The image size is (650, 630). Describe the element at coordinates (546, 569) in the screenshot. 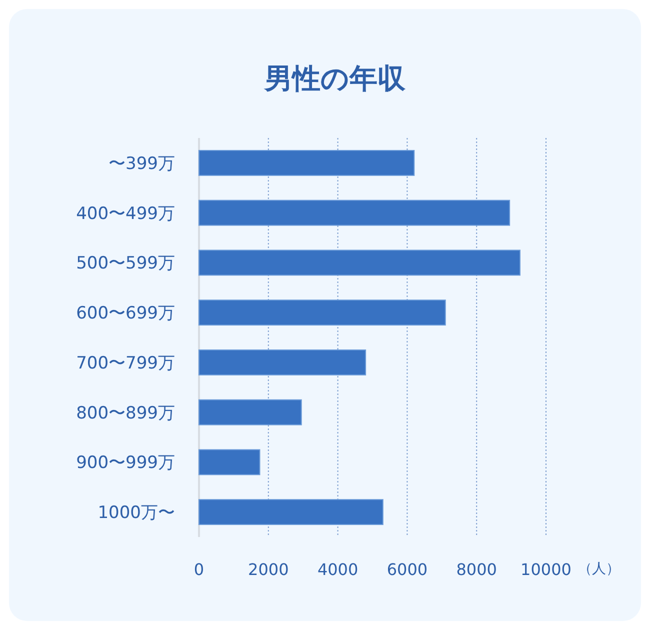

I see `x-tick-label: 10000` at that location.